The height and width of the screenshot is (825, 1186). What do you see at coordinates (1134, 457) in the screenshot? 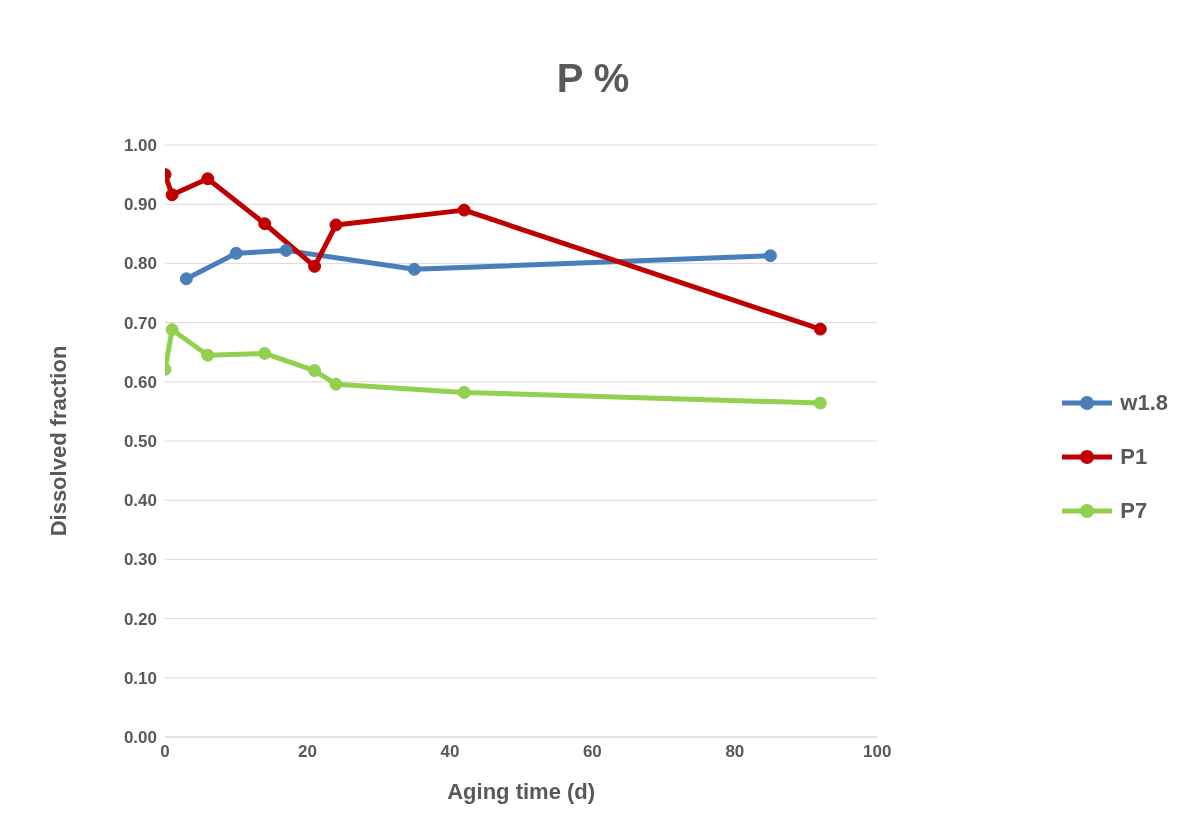
I see `legend-label: P1` at bounding box center [1134, 457].